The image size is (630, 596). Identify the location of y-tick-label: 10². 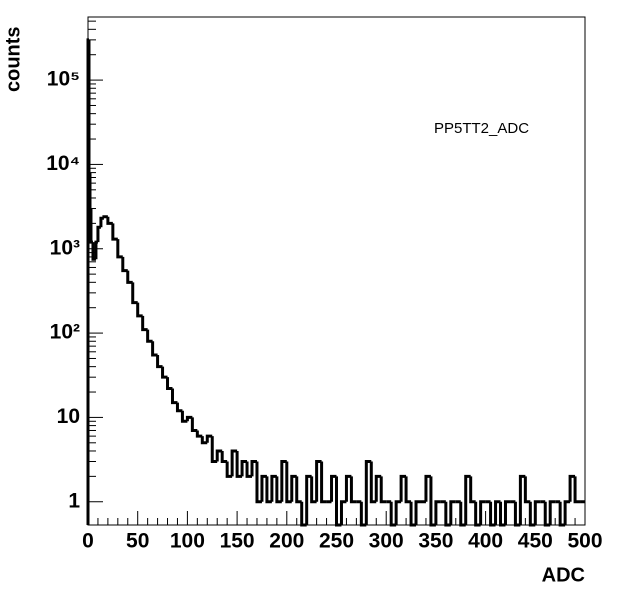
(65, 332).